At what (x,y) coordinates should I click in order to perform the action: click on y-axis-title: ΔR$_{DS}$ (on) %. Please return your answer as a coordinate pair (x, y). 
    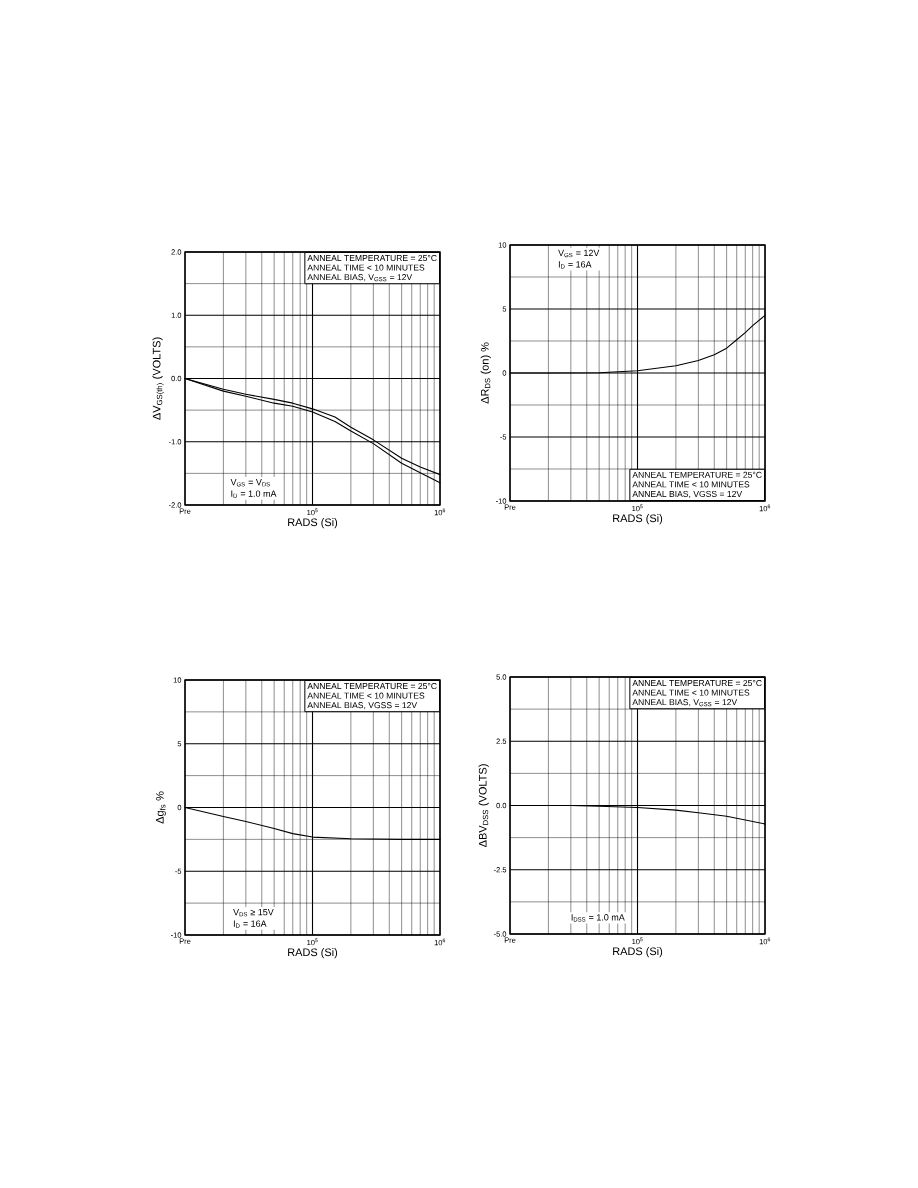
    Looking at the image, I should click on (485, 373).